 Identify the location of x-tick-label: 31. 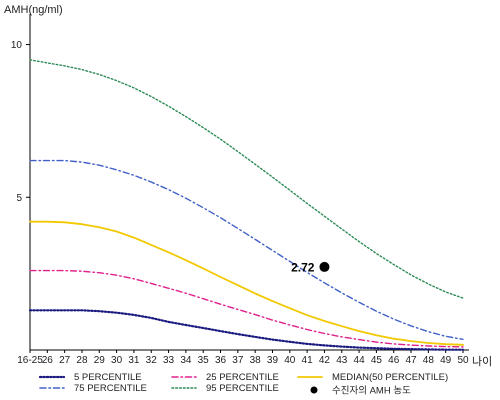
(134, 360).